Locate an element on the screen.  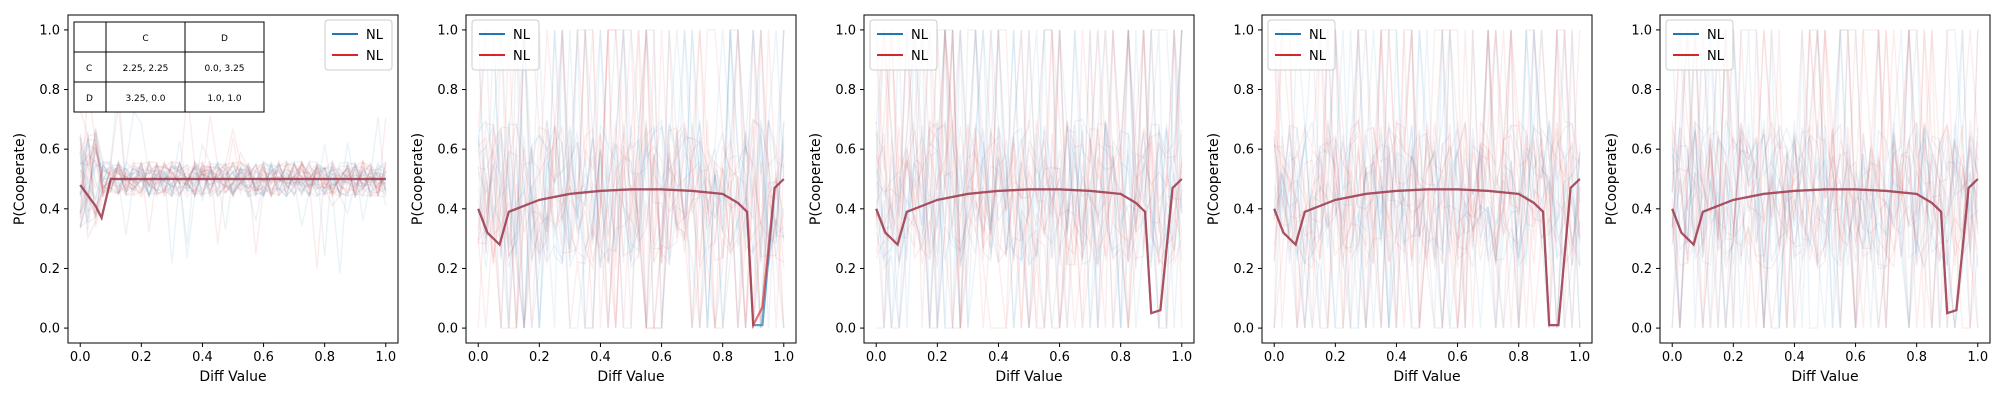
table-cell: 2.25, 2.25 is located at coordinates (146, 69).